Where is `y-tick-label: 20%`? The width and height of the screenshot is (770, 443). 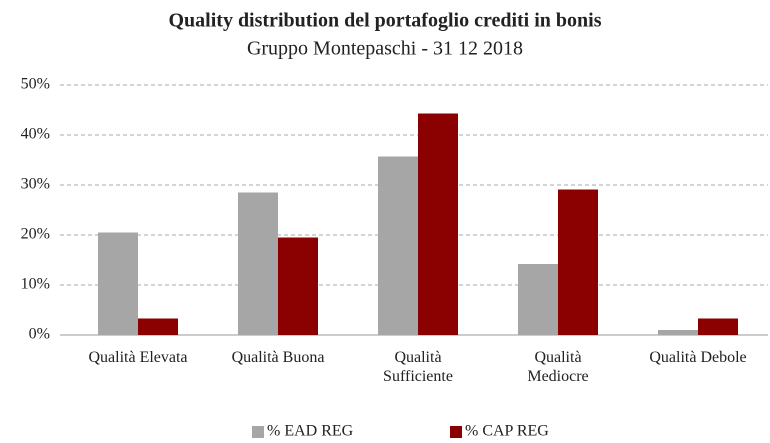 y-tick-label: 20% is located at coordinates (35, 234).